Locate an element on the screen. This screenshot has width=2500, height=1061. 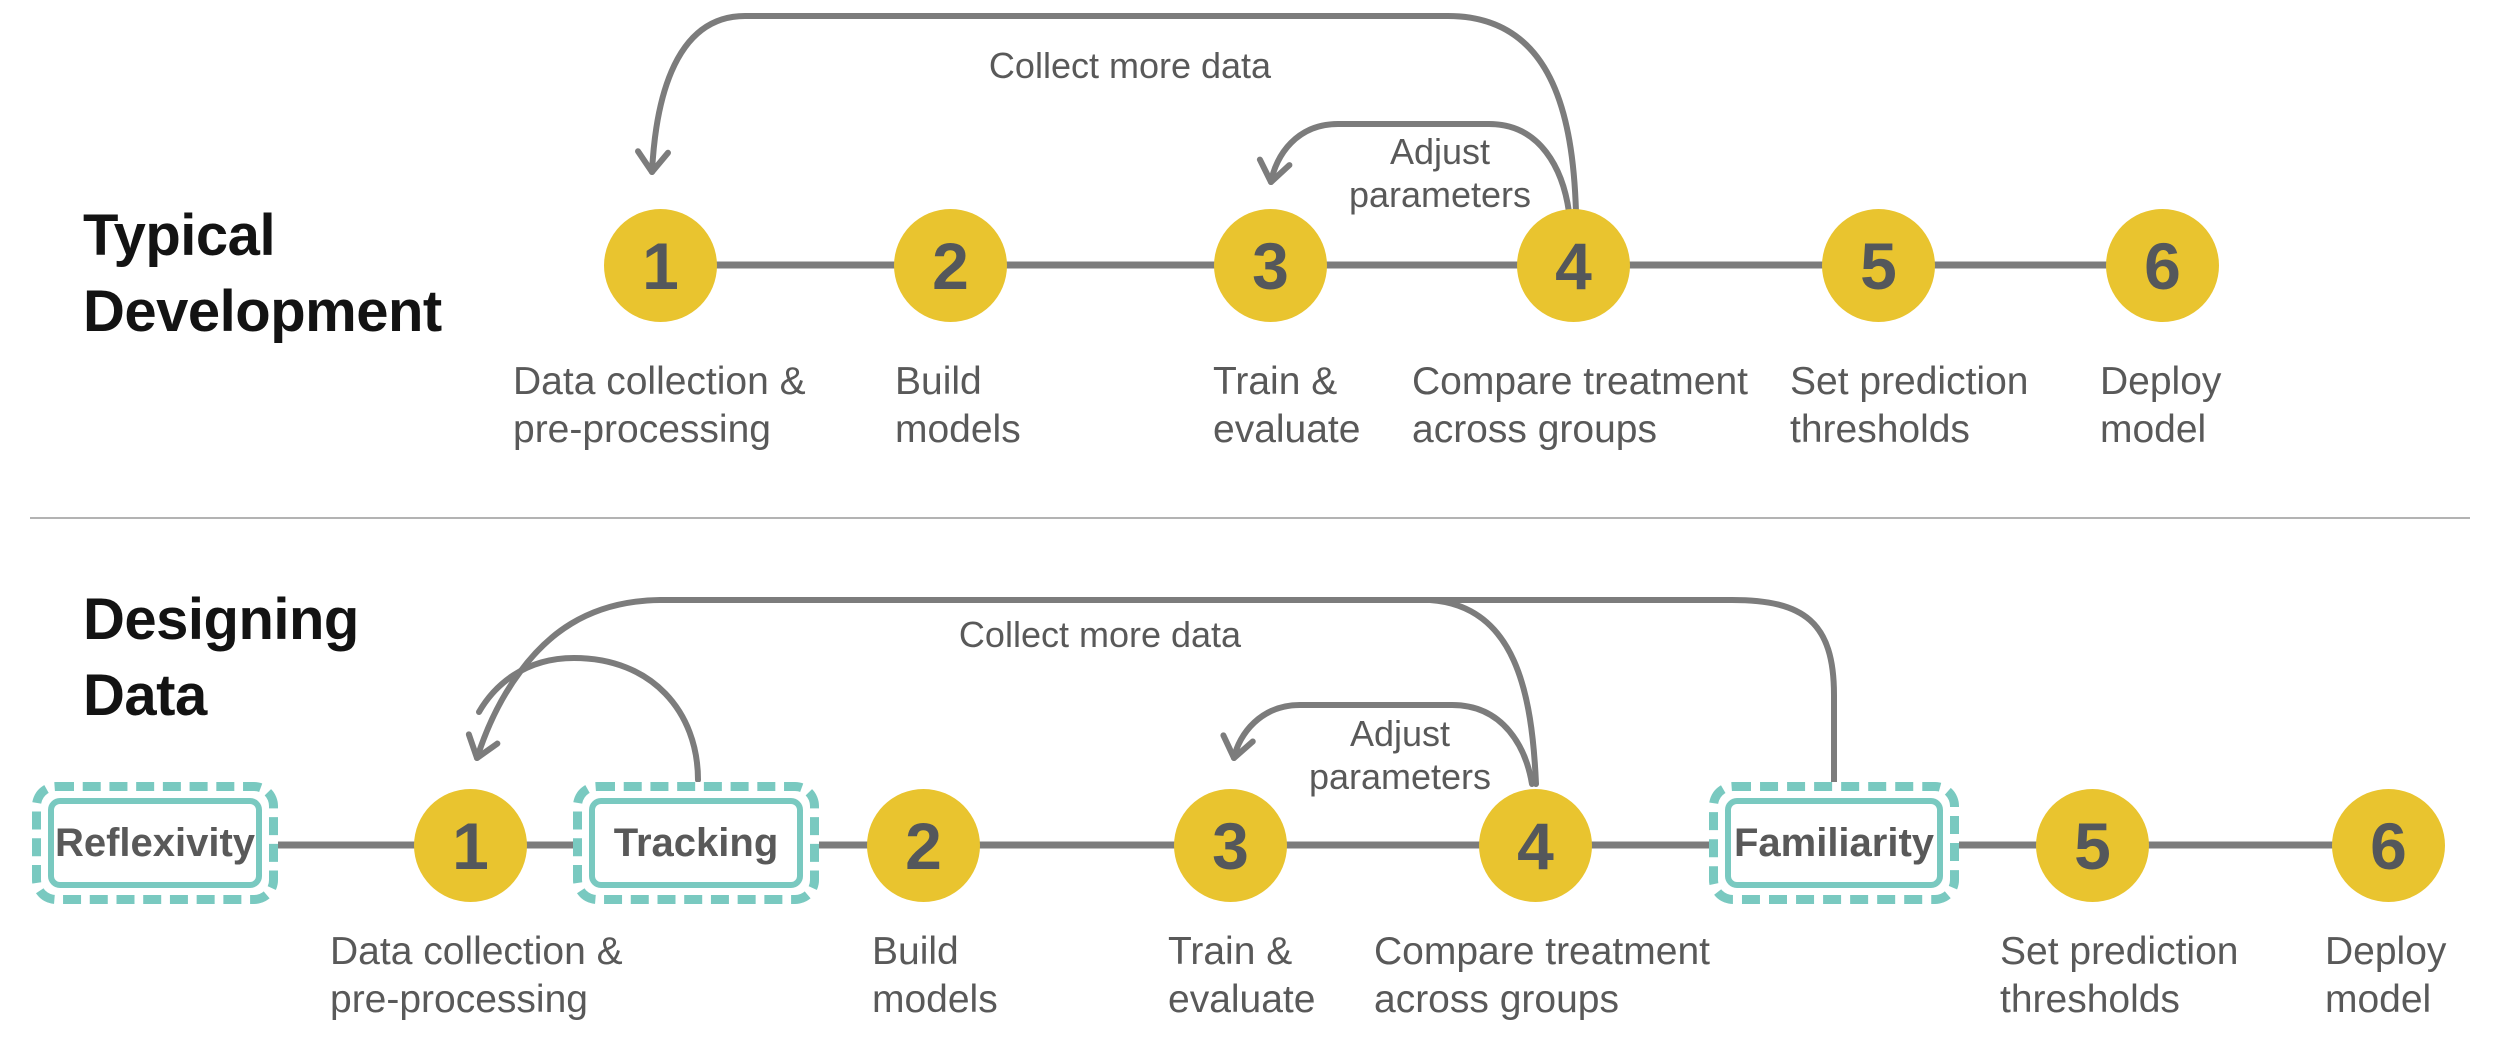
designing-step-label-5: Set prediction thresholds is located at coordinates (2119, 975).